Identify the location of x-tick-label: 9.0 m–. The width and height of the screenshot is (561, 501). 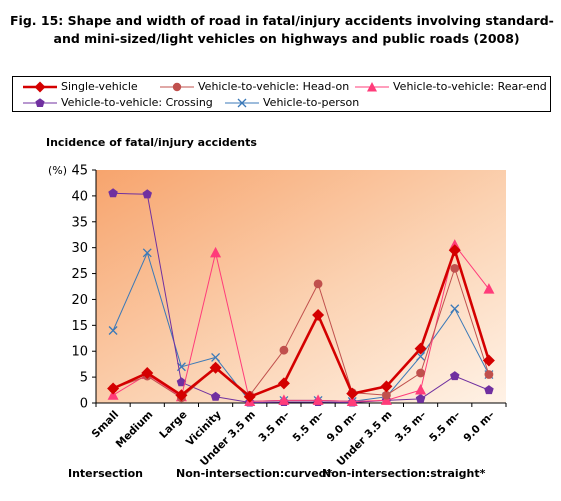
(479, 427).